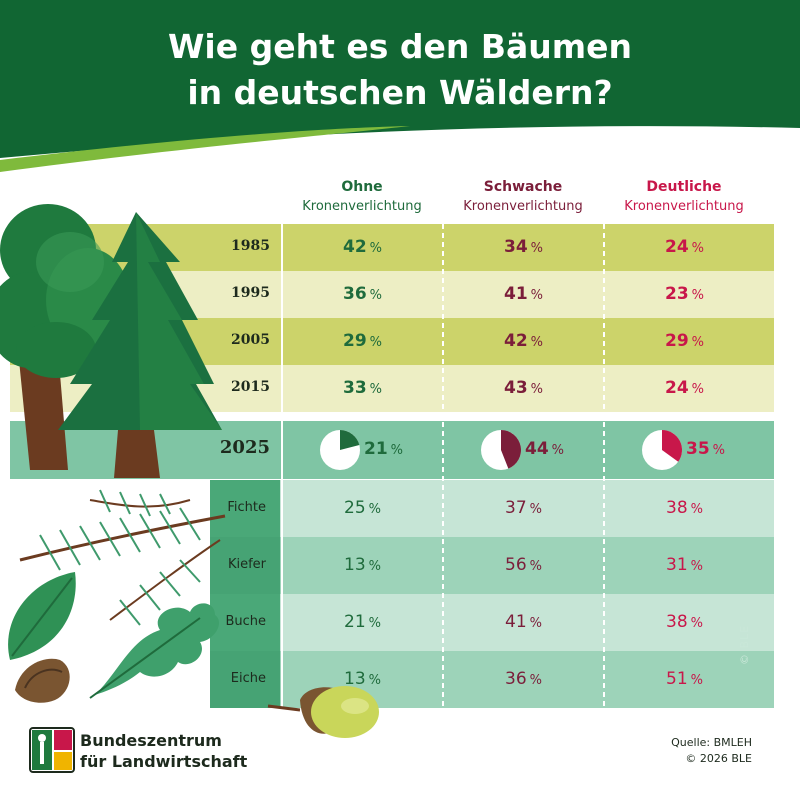 This screenshot has height=800, width=800. I want to click on beech-leaf-illustration, so click(42, 616).